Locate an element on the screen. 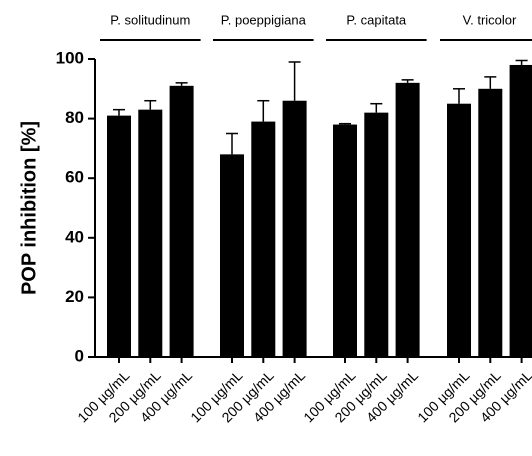 The height and width of the screenshot is (456, 532). y-tick-label: 60 is located at coordinates (74, 177).